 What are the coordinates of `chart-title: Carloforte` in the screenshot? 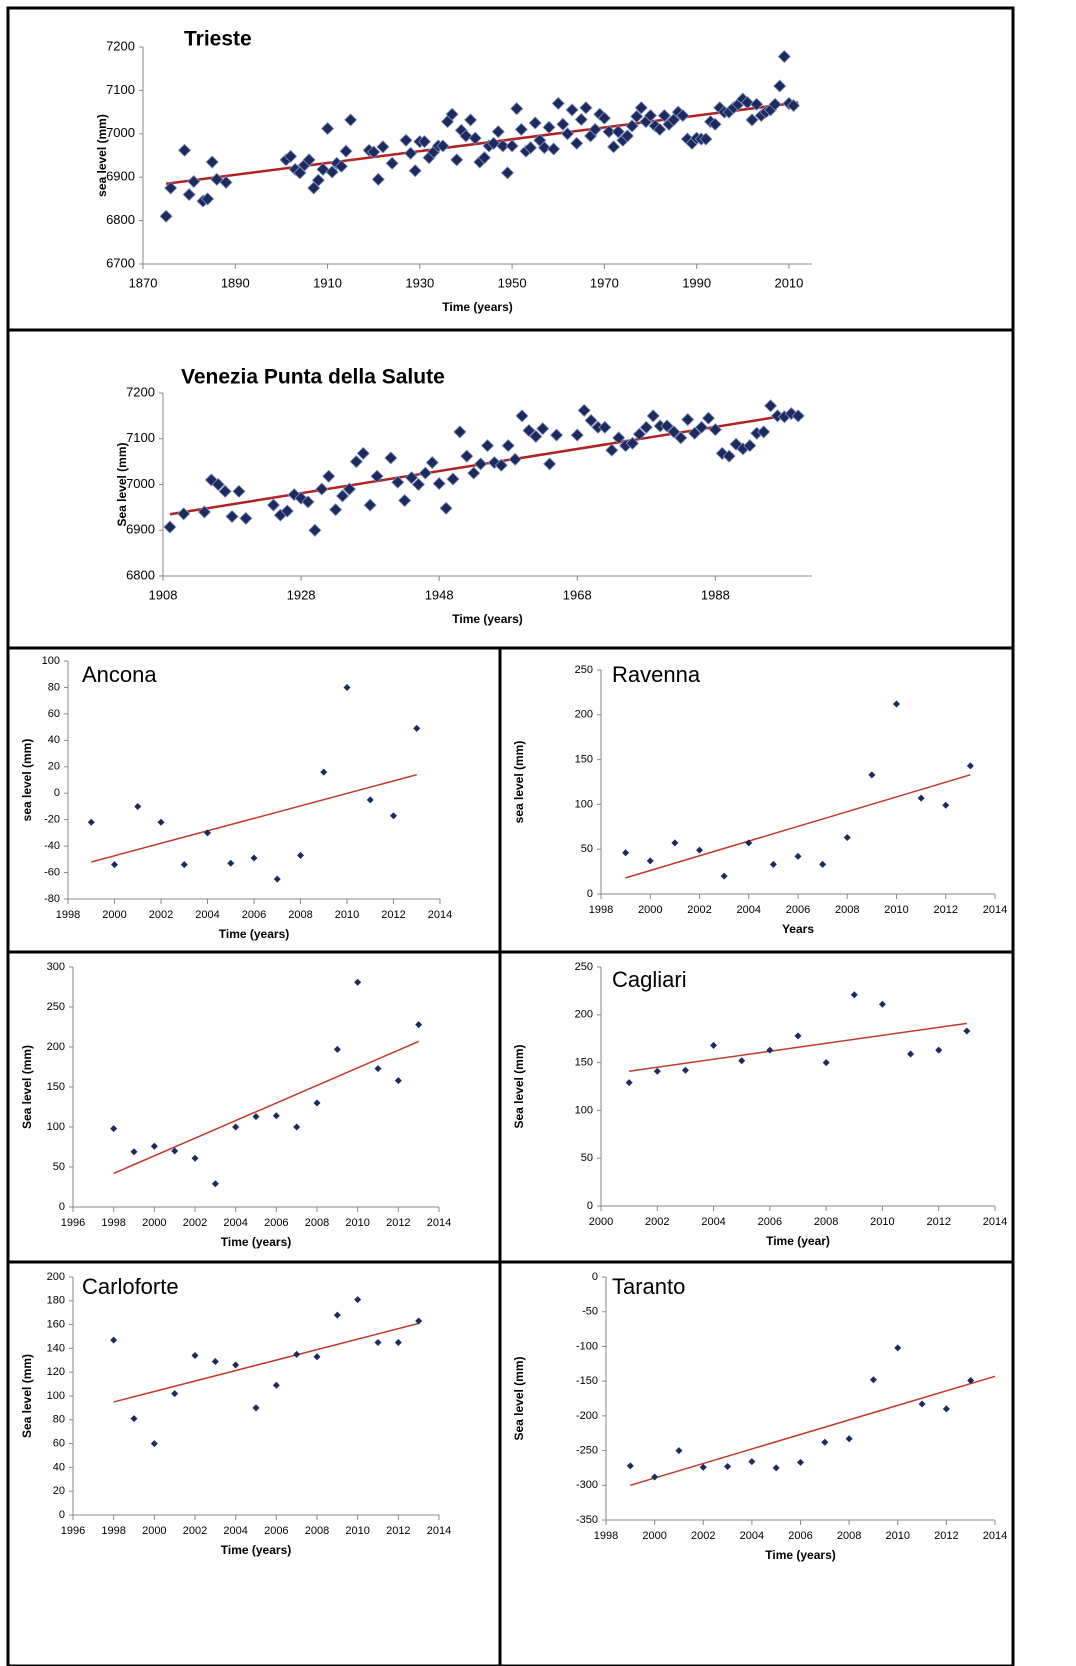 It's located at (130, 1286).